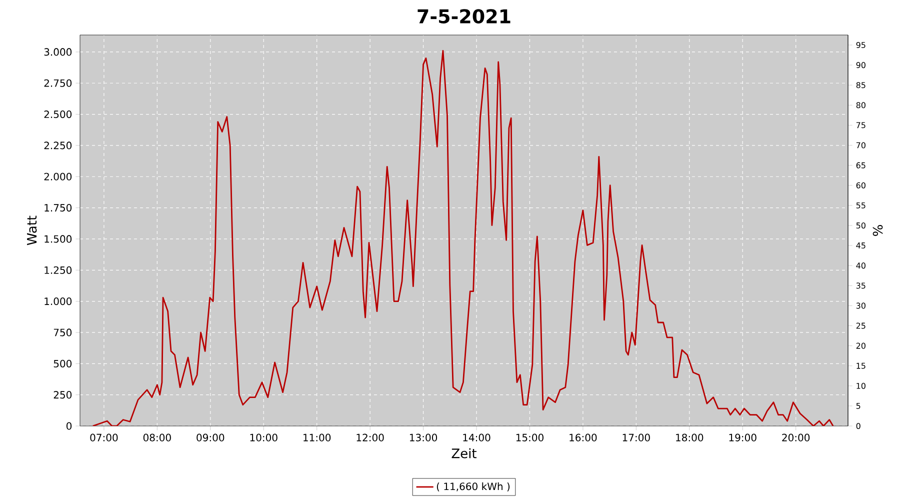  Describe the element at coordinates (63, 395) in the screenshot. I see `y-tick-label: 250` at that location.